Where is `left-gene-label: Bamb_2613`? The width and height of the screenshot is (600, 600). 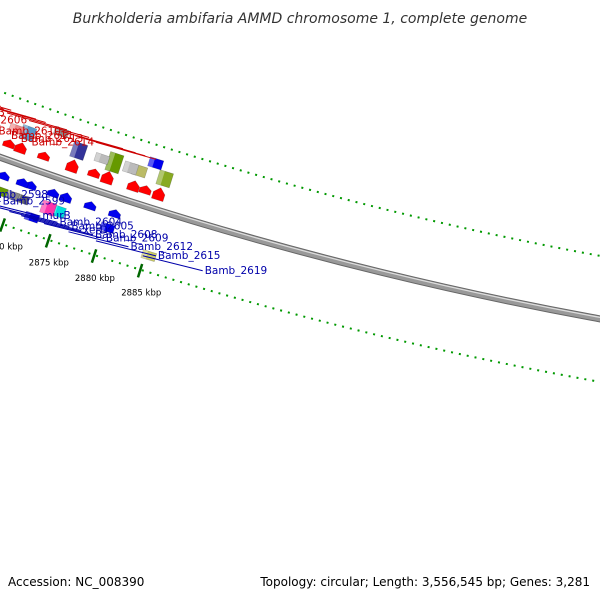 left-gene-label: Bamb_2613 is located at coordinates (52, 139).